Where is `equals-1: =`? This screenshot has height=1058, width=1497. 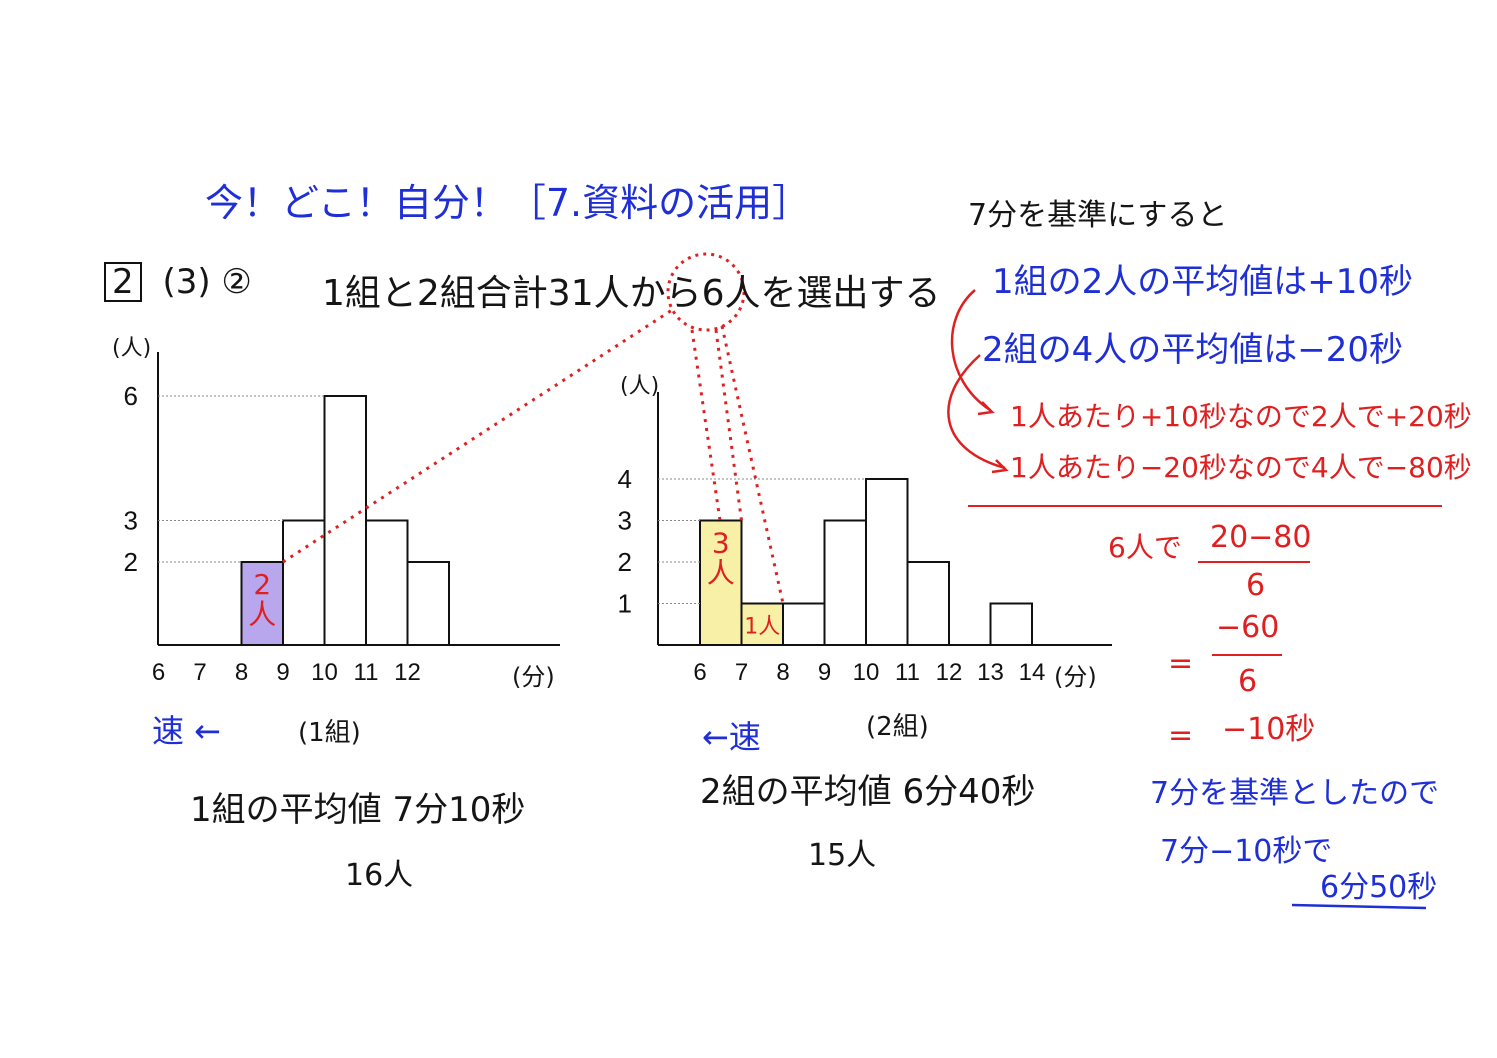
equals-1: = is located at coordinates (1181, 663).